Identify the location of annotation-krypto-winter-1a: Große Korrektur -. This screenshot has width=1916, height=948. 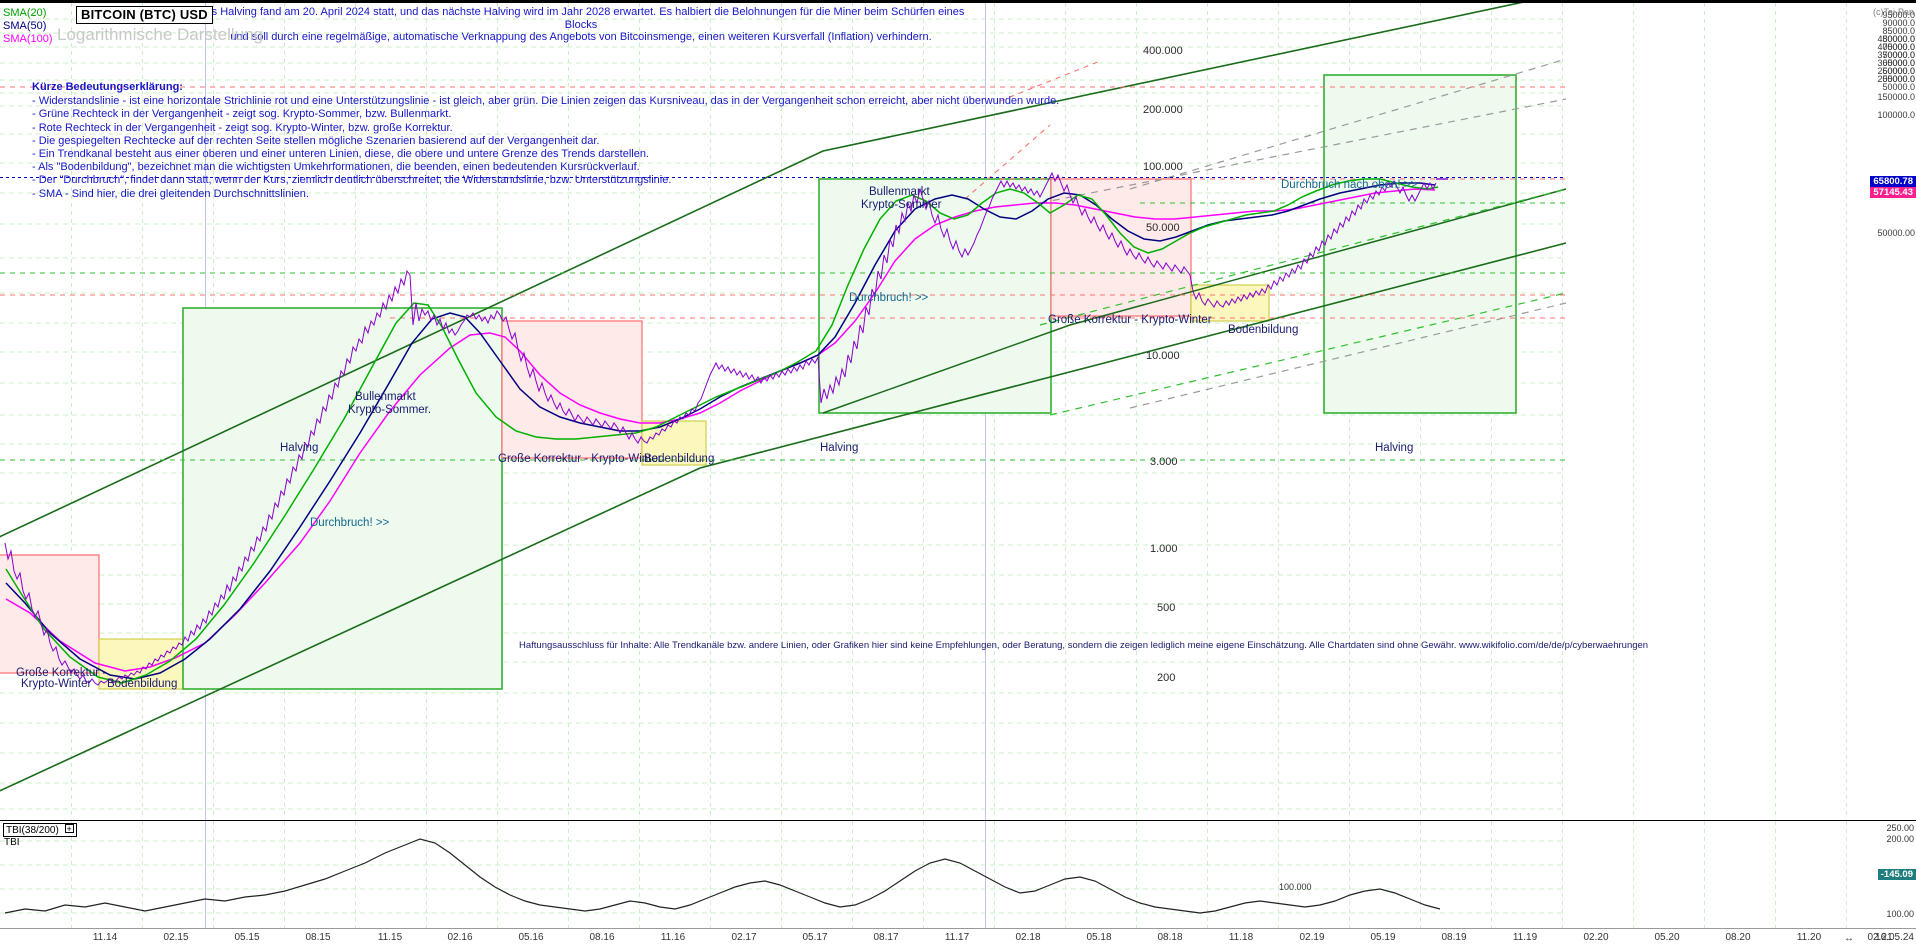
(61, 673).